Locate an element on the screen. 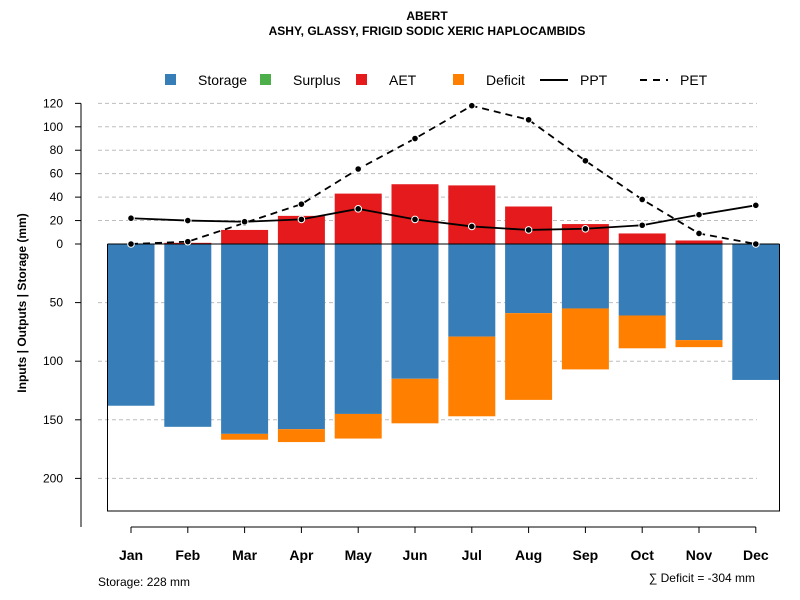 This screenshot has width=800, height=600. x-tick-label: Apr is located at coordinates (301, 555).